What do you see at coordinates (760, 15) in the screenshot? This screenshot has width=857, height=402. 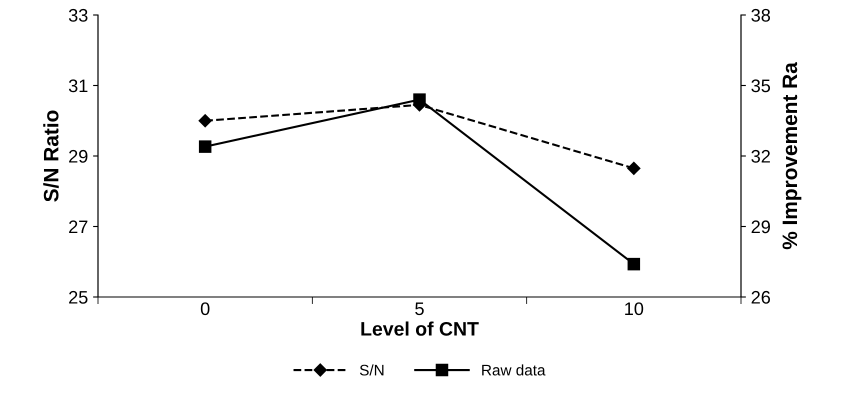 I see `y2-tick-label: 38` at bounding box center [760, 15].